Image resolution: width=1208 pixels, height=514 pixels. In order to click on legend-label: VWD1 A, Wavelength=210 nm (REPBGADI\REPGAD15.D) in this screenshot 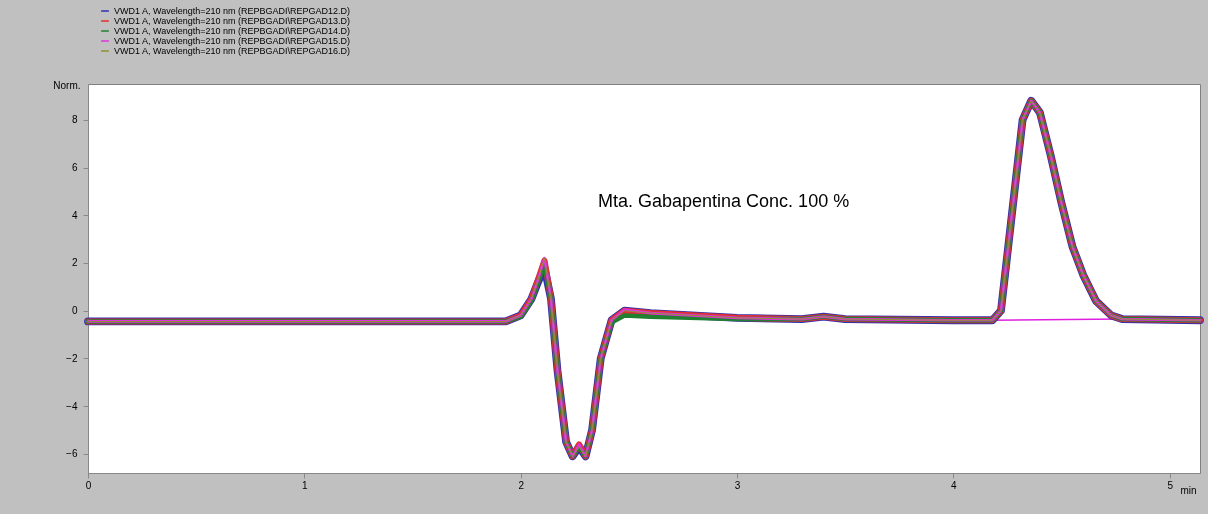, I will do `click(232, 41)`.